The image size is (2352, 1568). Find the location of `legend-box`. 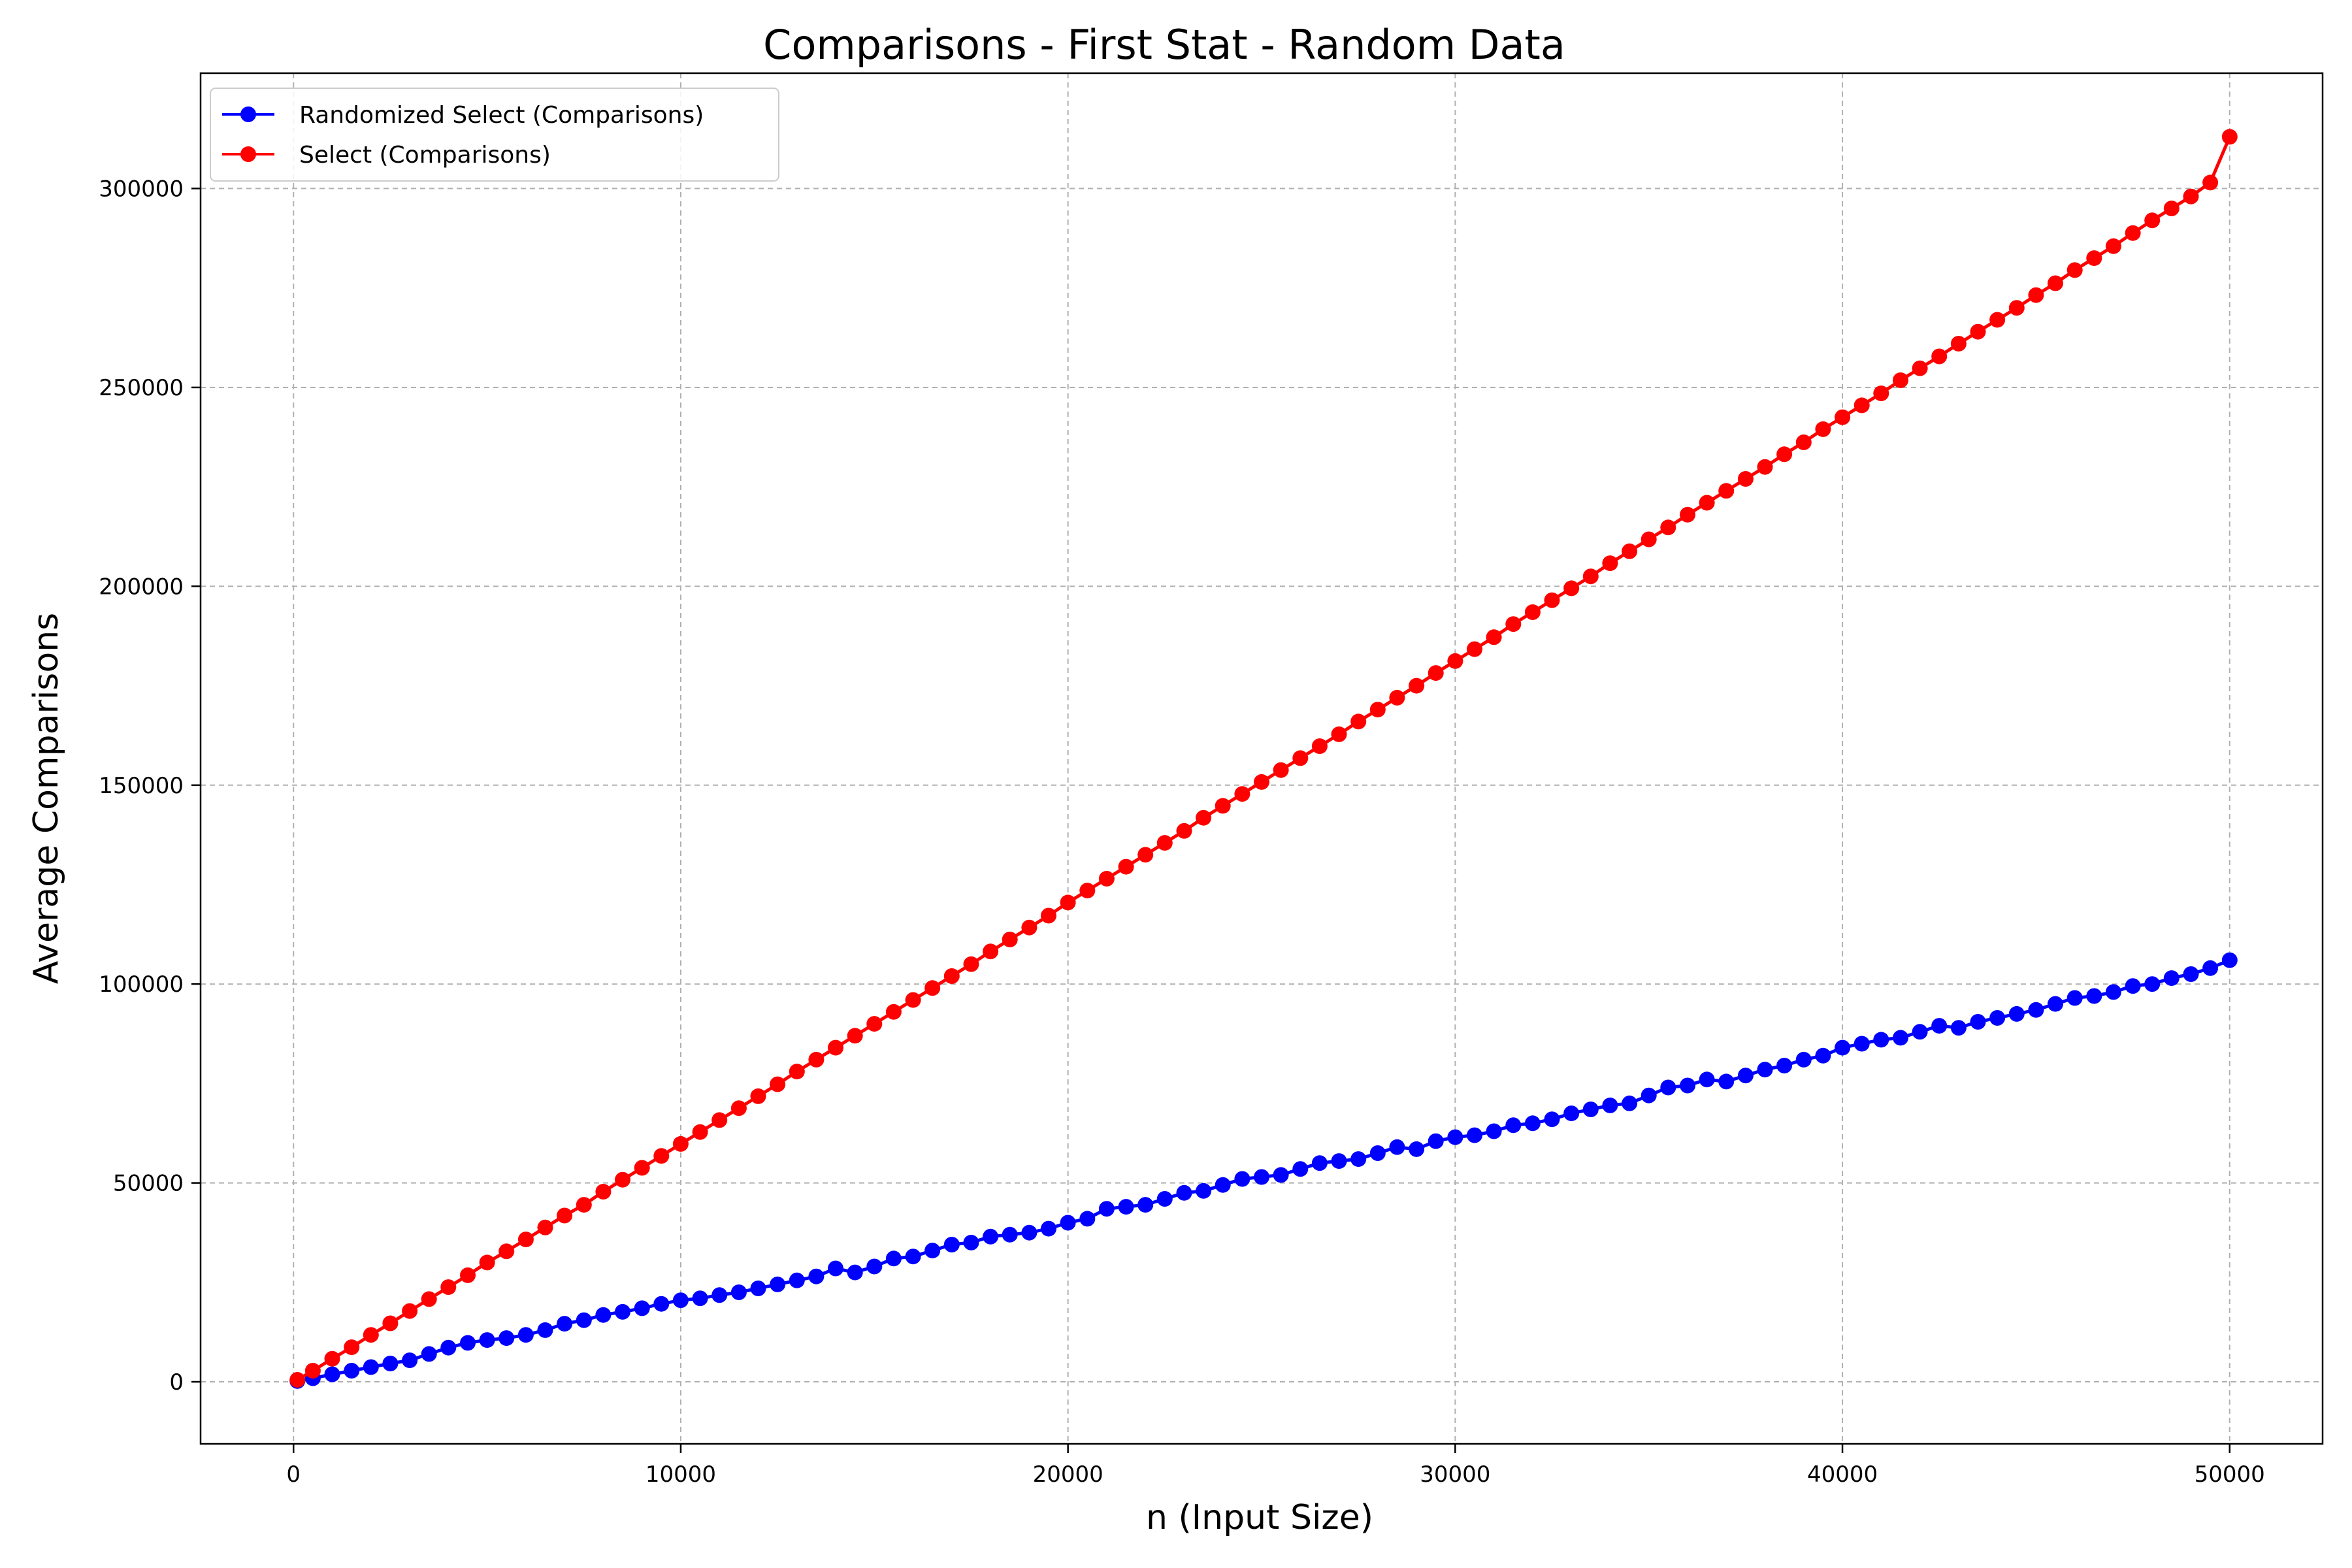

legend-box is located at coordinates (494, 135).